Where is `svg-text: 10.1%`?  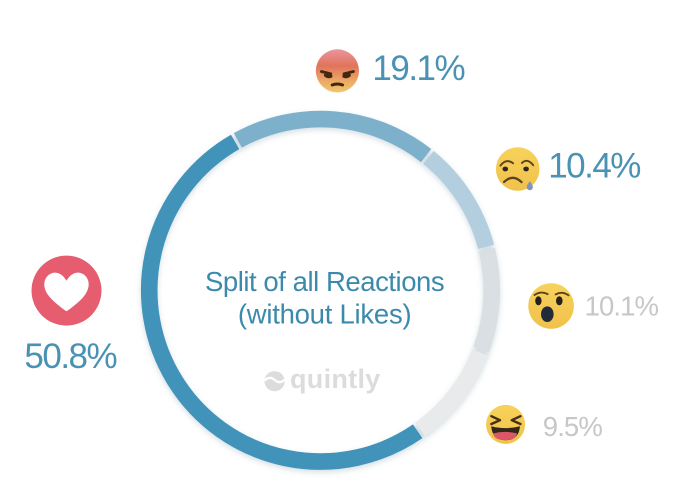
svg-text: 10.1% is located at coordinates (622, 306).